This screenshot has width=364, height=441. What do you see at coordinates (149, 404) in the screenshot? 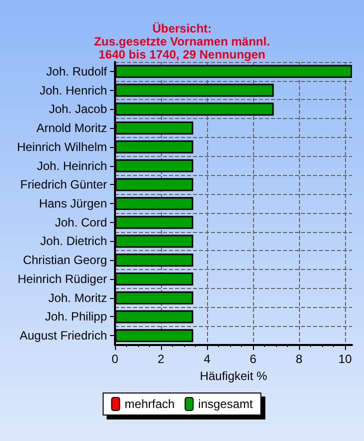
I see `legend-label: mehrfach` at bounding box center [149, 404].